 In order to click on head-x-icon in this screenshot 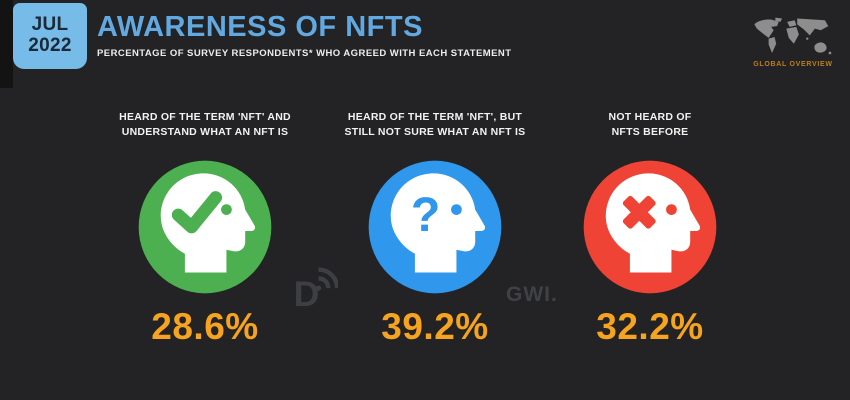, I will do `click(650, 227)`.